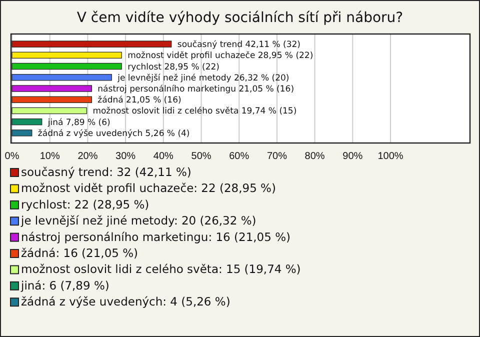 Image resolution: width=480 pixels, height=337 pixels. I want to click on data-label: žádná 21,05 % (16), so click(140, 101).